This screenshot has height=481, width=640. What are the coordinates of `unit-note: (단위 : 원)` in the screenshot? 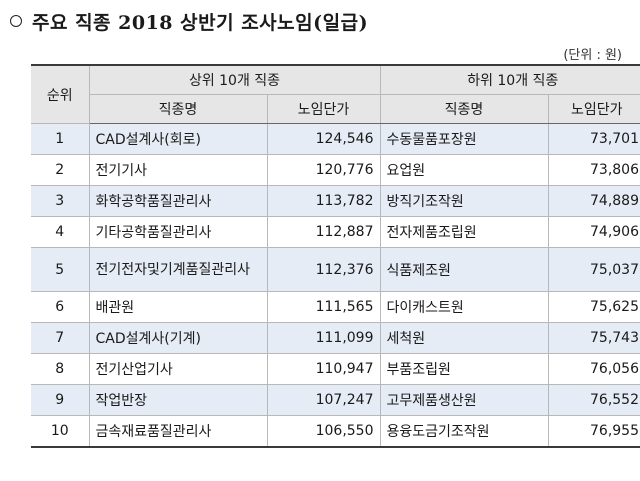 It's located at (592, 55).